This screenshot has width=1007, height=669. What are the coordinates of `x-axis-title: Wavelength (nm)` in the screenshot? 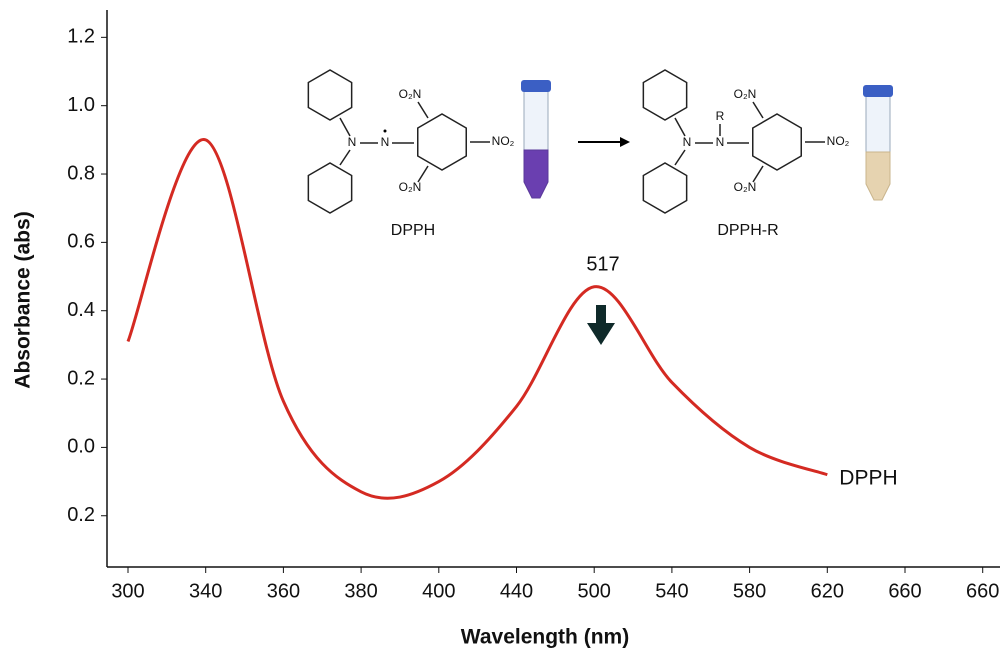 It's located at (545, 637).